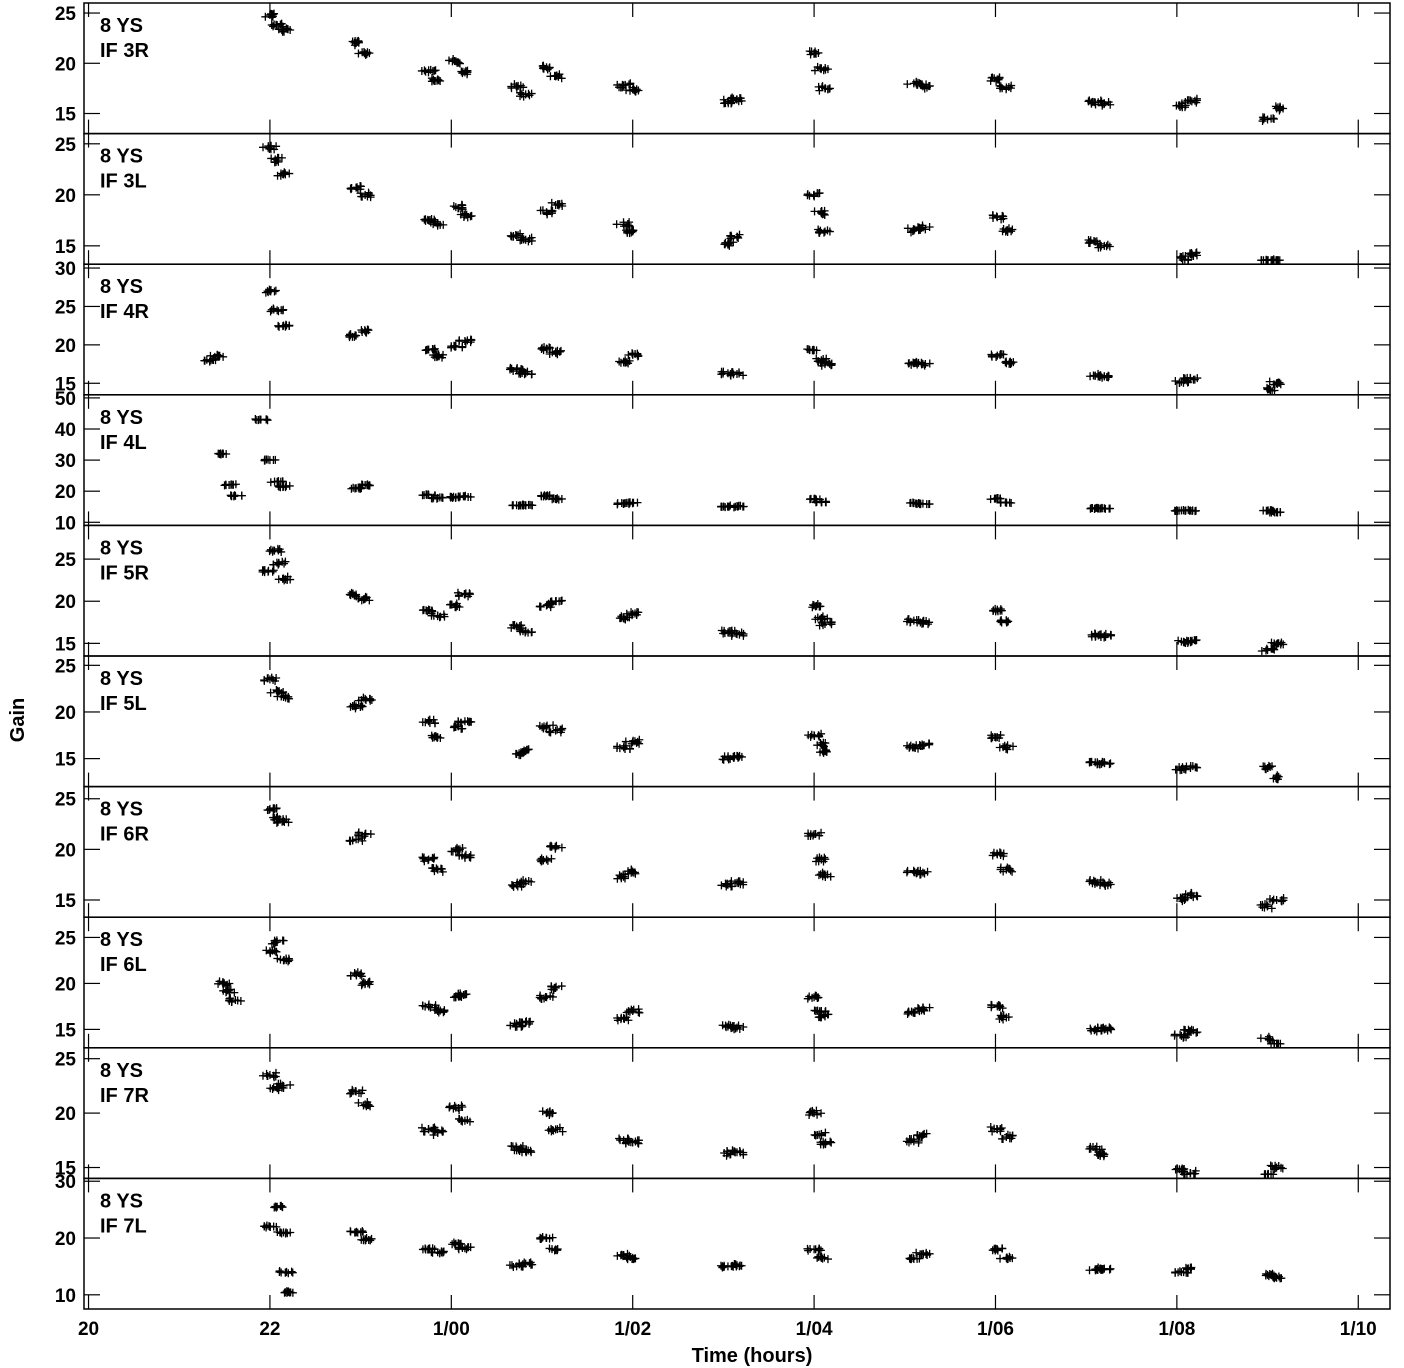  Describe the element at coordinates (66, 560) in the screenshot. I see `y-tick-label: 25` at that location.